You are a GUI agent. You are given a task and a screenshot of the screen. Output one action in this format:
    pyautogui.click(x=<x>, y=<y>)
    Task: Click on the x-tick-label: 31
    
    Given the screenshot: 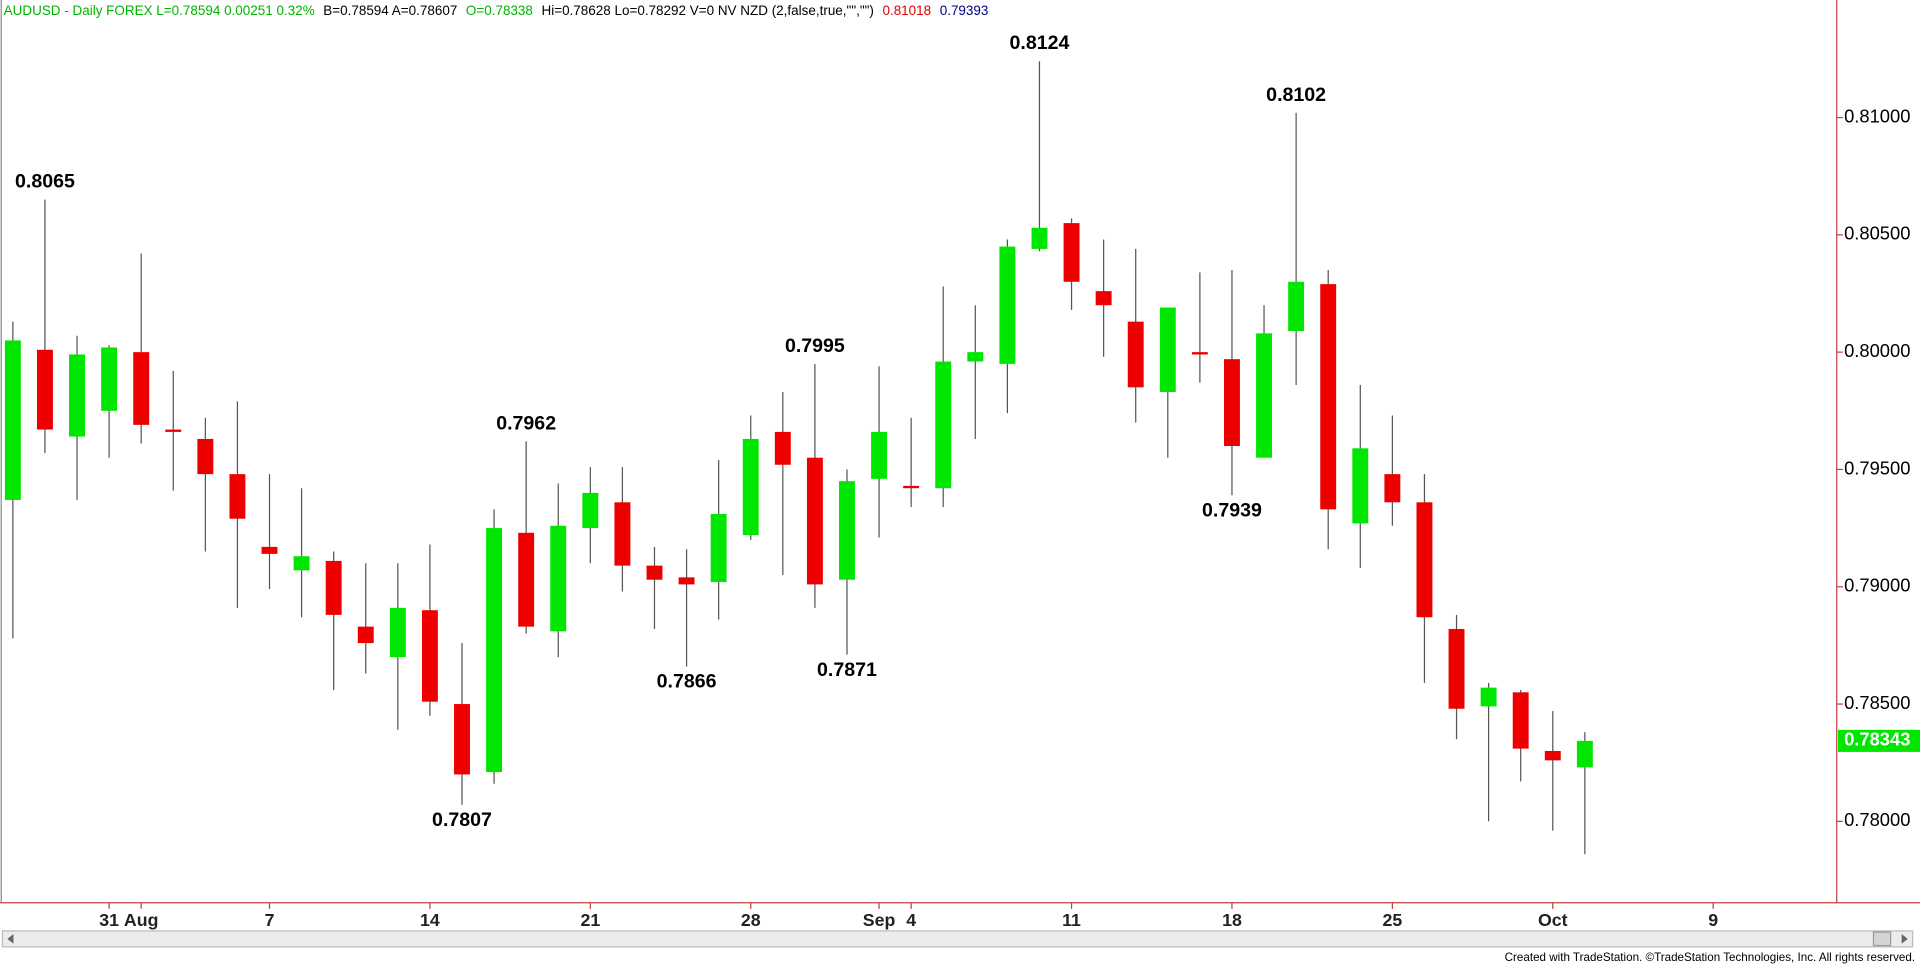 What is the action you would take?
    pyautogui.click(x=109, y=920)
    